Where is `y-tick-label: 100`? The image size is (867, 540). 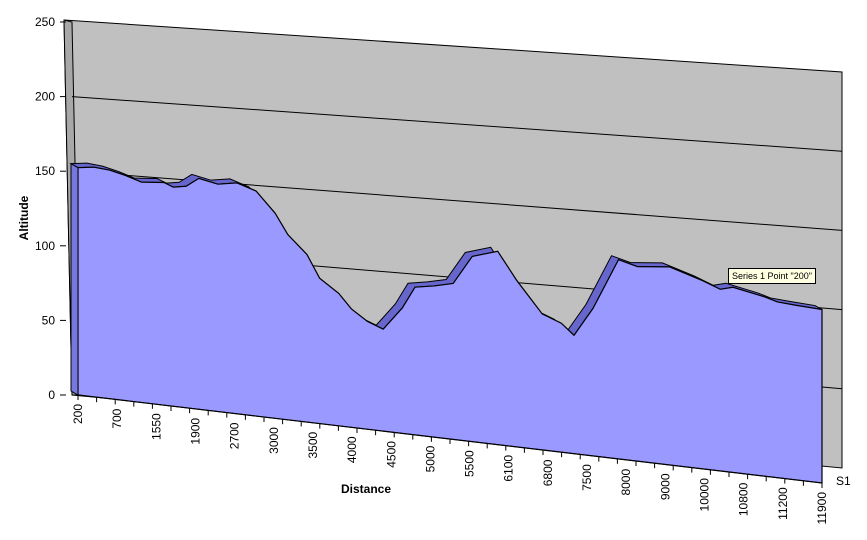
y-tick-label: 100 is located at coordinates (45, 246).